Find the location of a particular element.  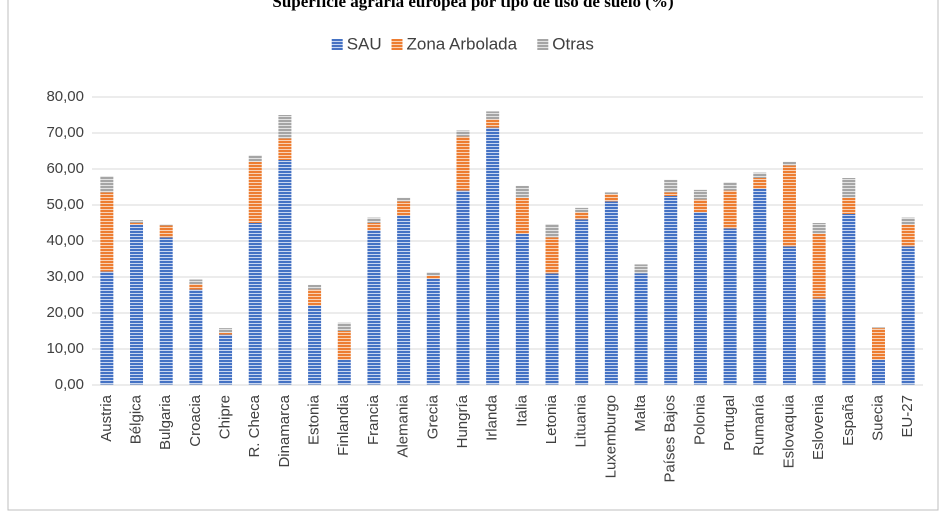

x-tick-label: Eslovenia is located at coordinates (818, 427).